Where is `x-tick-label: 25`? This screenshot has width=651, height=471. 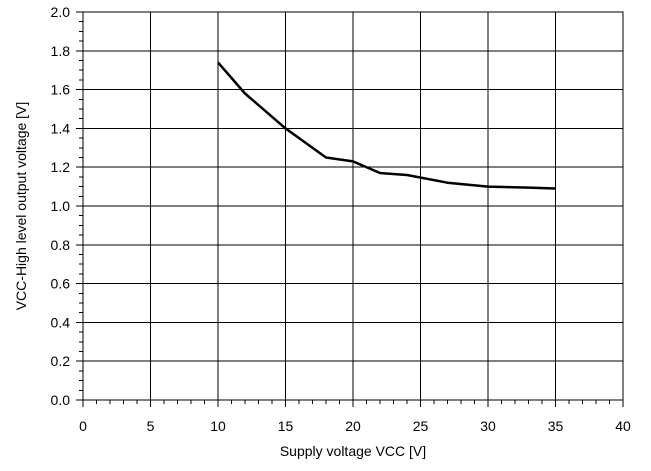
x-tick-label: 25 is located at coordinates (421, 426).